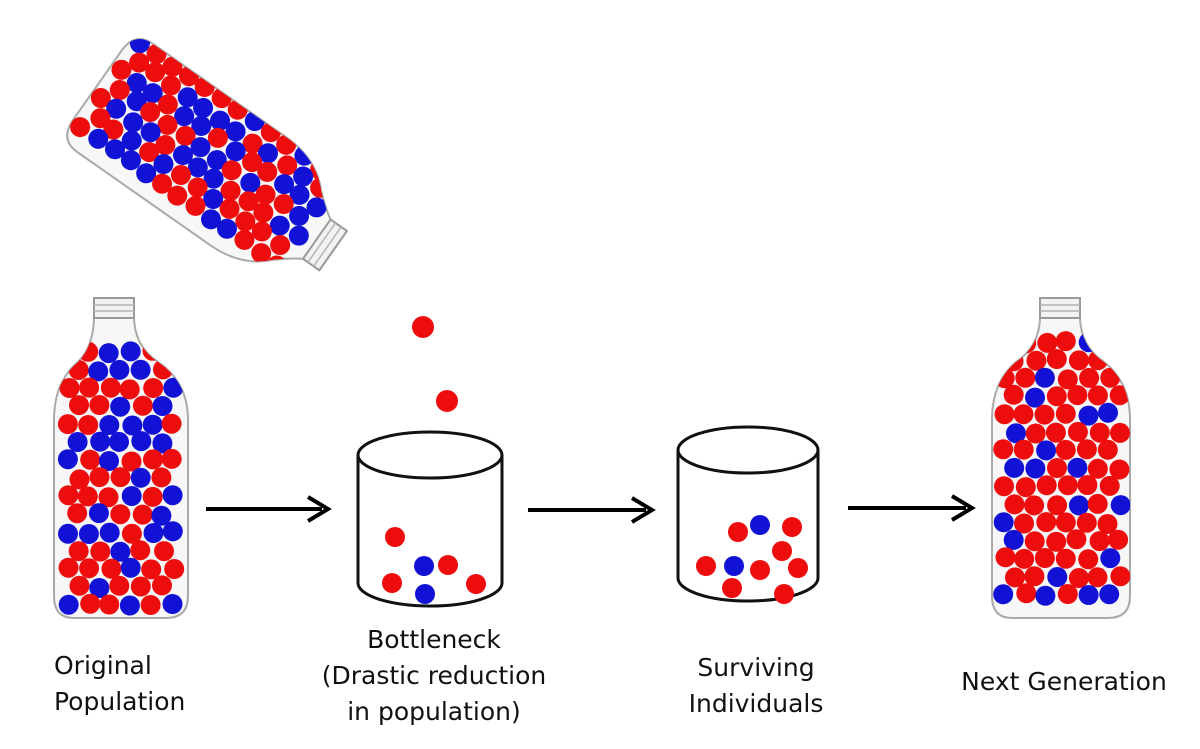 The width and height of the screenshot is (1200, 749). Describe the element at coordinates (114, 308) in the screenshot. I see `original-bottle-neck` at that location.